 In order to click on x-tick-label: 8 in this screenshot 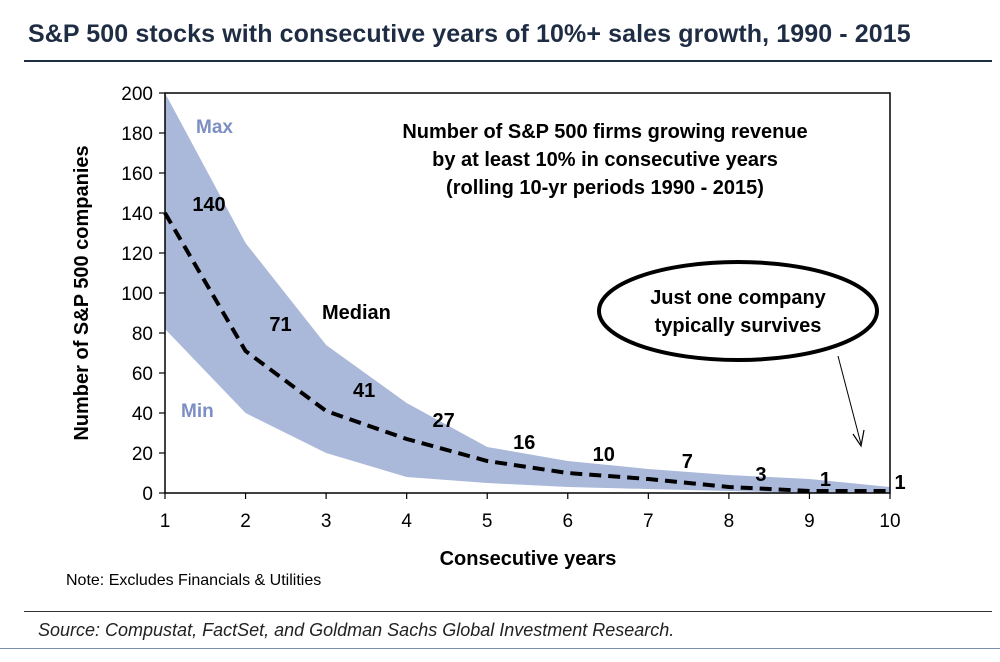, I will do `click(729, 521)`.